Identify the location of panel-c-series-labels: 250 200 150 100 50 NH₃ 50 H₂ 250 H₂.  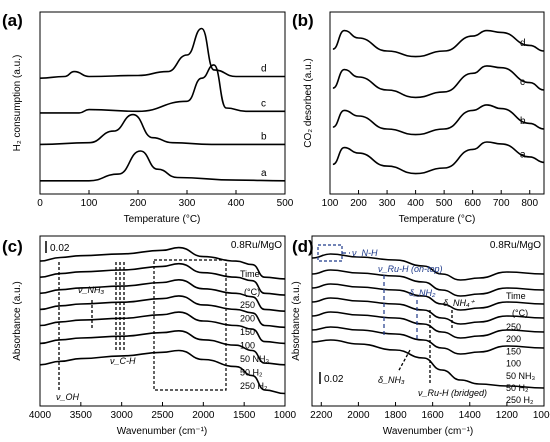
(255, 345).